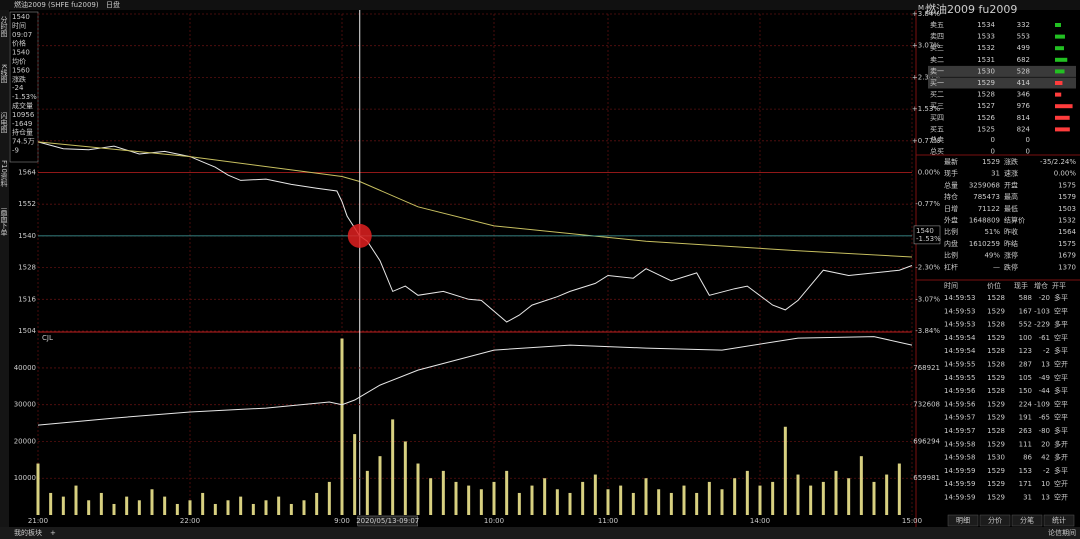  What do you see at coordinates (47, 338) in the screenshot?
I see `volume-label: CJL` at bounding box center [47, 338].